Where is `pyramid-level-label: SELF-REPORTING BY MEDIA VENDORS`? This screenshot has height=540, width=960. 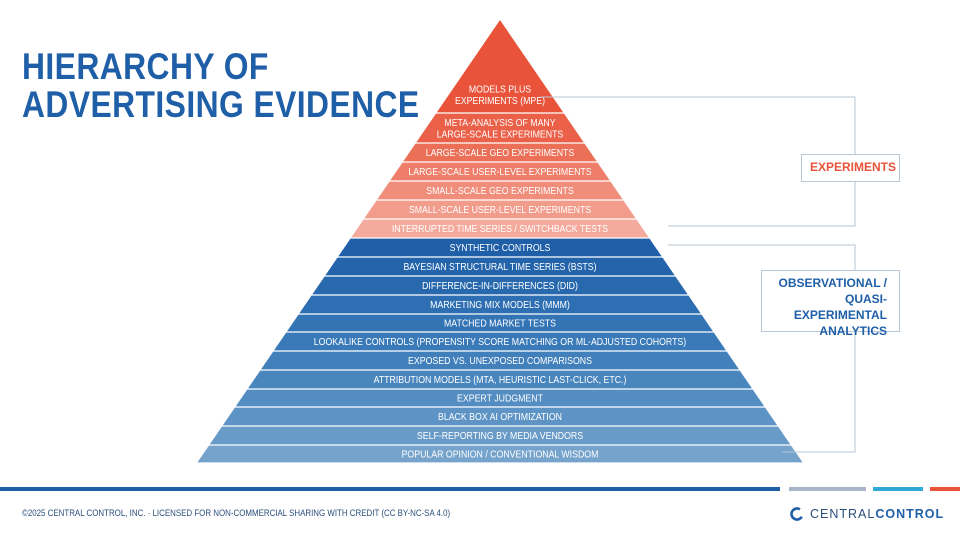 pyramid-level-label: SELF-REPORTING BY MEDIA VENDORS is located at coordinates (500, 436).